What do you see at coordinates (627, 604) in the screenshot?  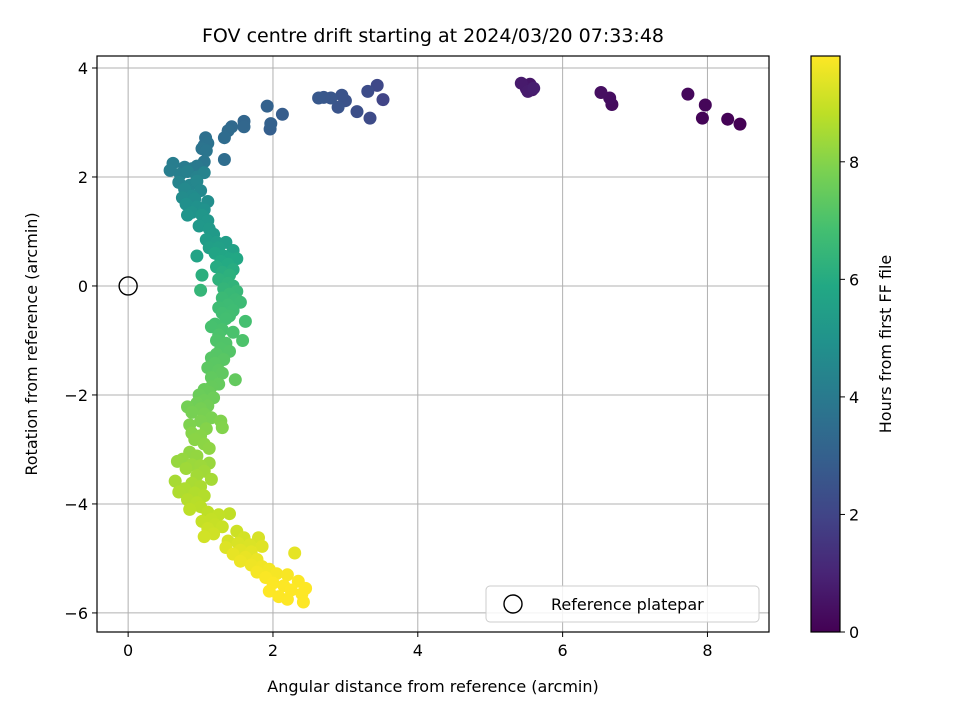 I see `legend-label: Reference platepar` at bounding box center [627, 604].